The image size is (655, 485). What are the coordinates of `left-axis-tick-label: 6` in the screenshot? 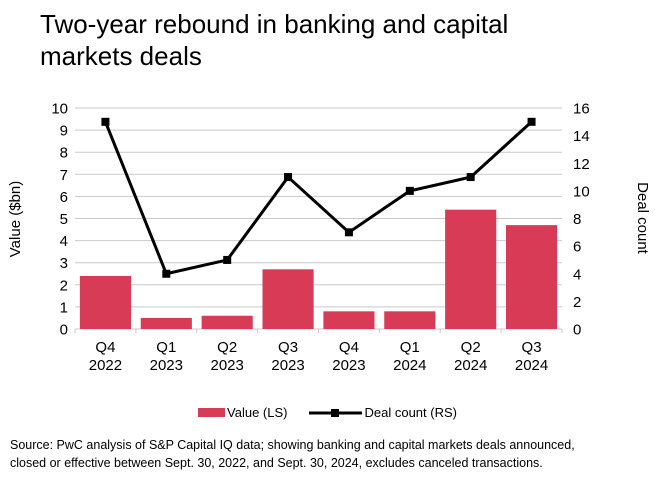 It's located at (64, 197).